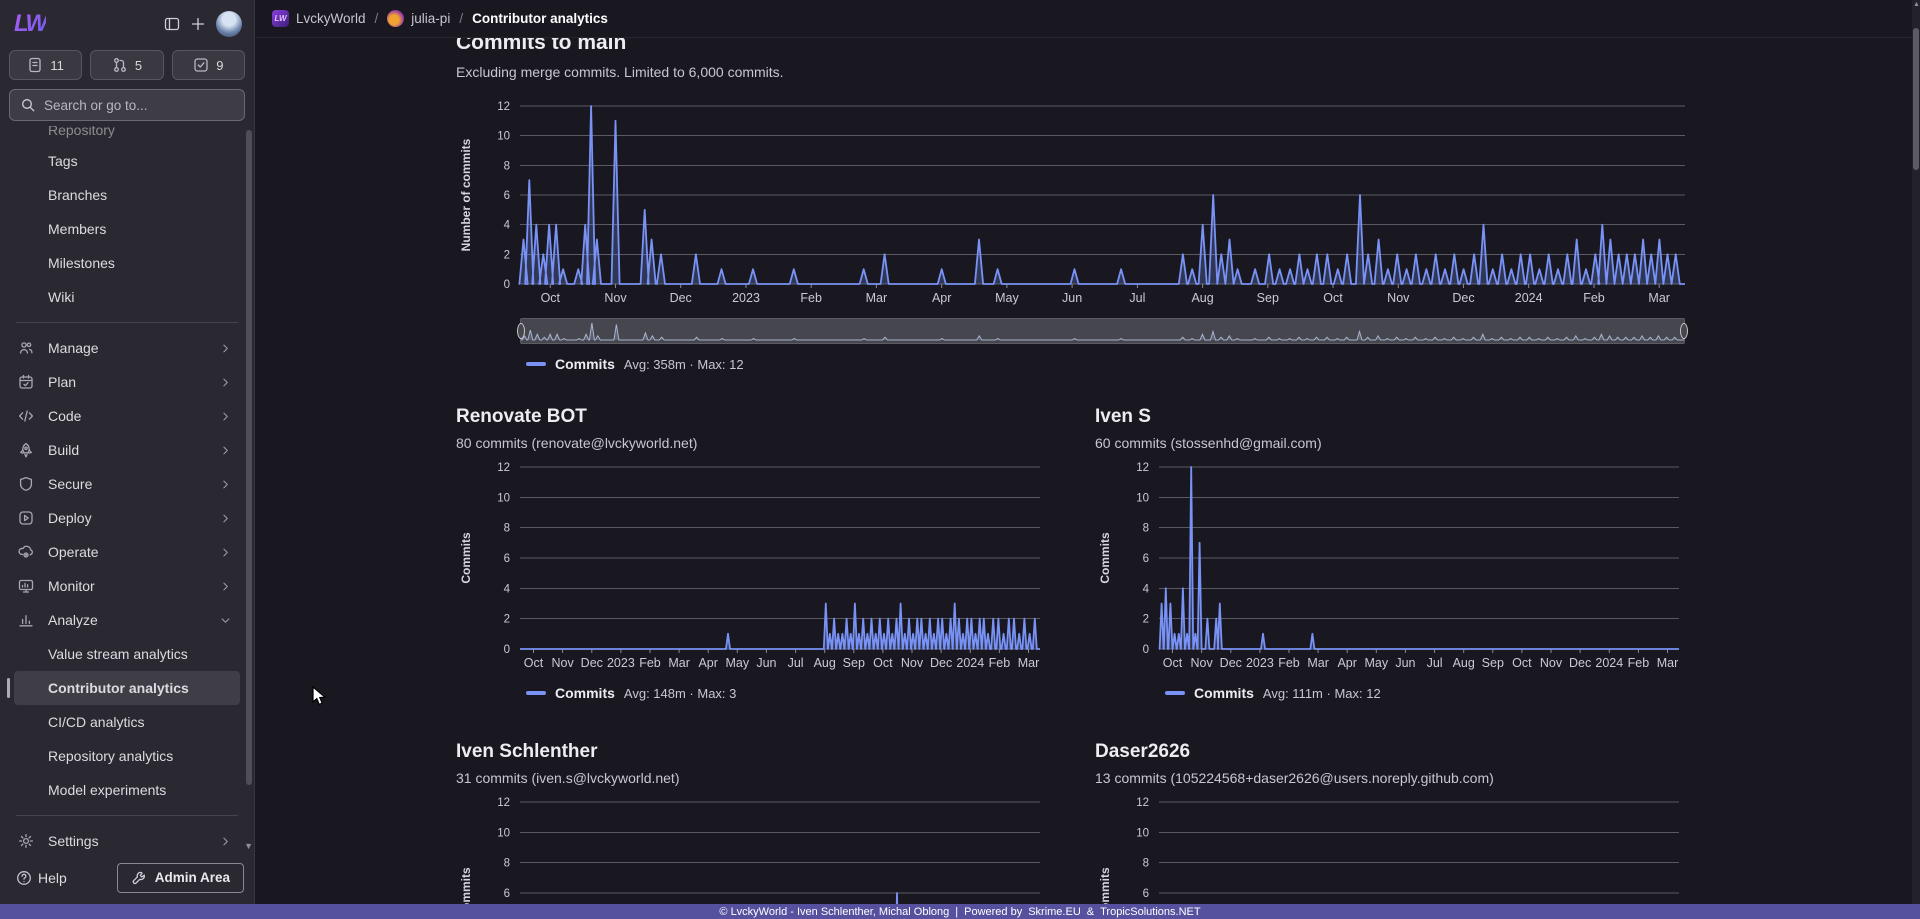 This screenshot has height=919, width=1920. I want to click on sidebar-item-settings: Settings, so click(127, 837).